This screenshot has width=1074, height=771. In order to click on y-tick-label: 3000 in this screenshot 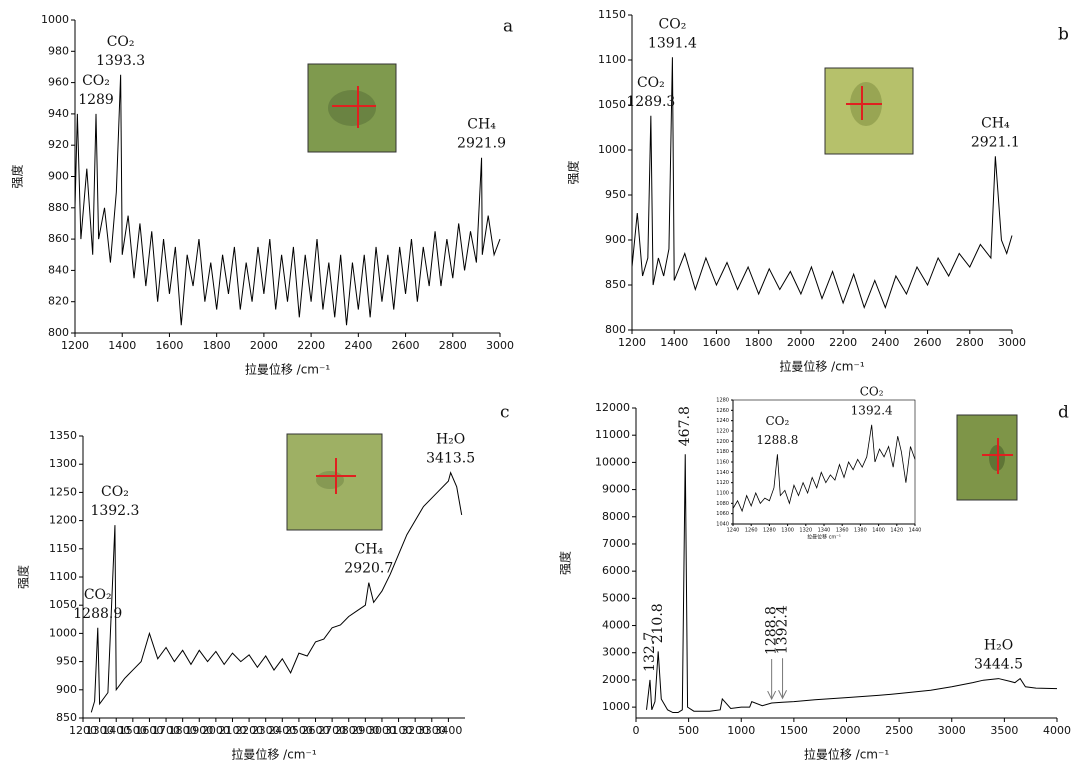, I will do `click(616, 652)`.